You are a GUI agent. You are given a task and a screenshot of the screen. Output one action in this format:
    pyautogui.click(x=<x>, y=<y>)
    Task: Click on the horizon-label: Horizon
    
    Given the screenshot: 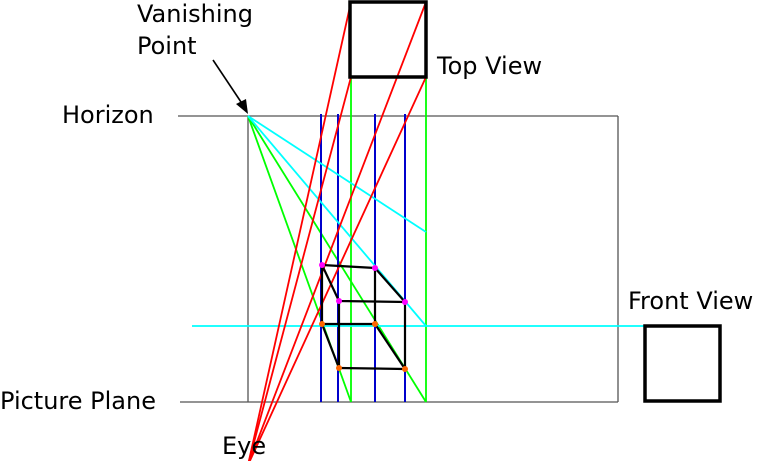 What is the action you would take?
    pyautogui.click(x=108, y=115)
    